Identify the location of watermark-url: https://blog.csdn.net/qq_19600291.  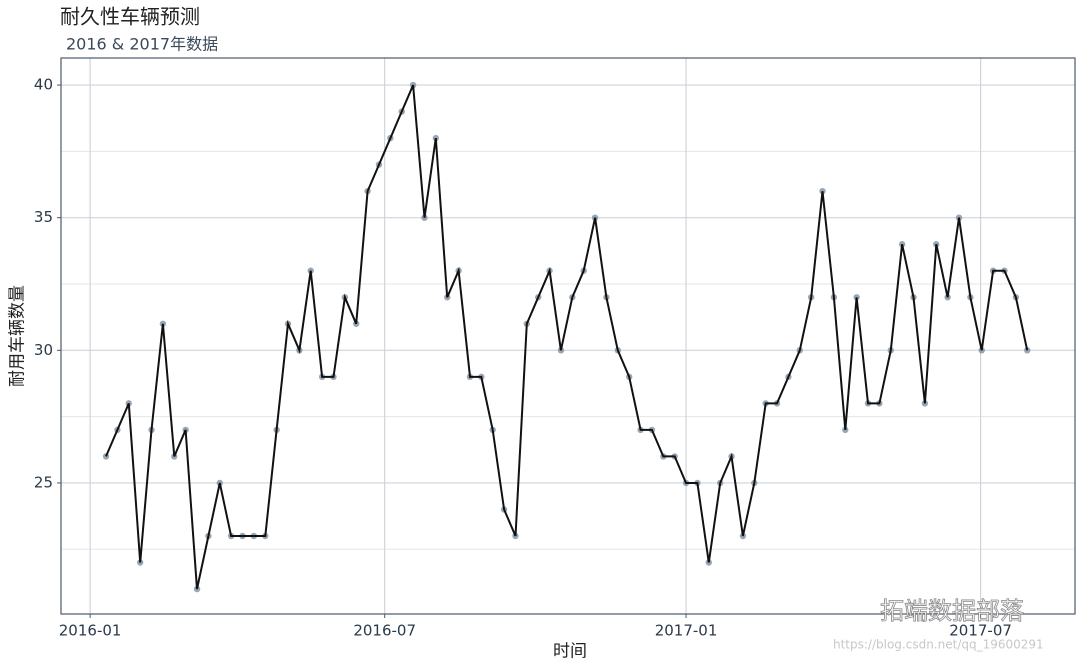
(938, 645).